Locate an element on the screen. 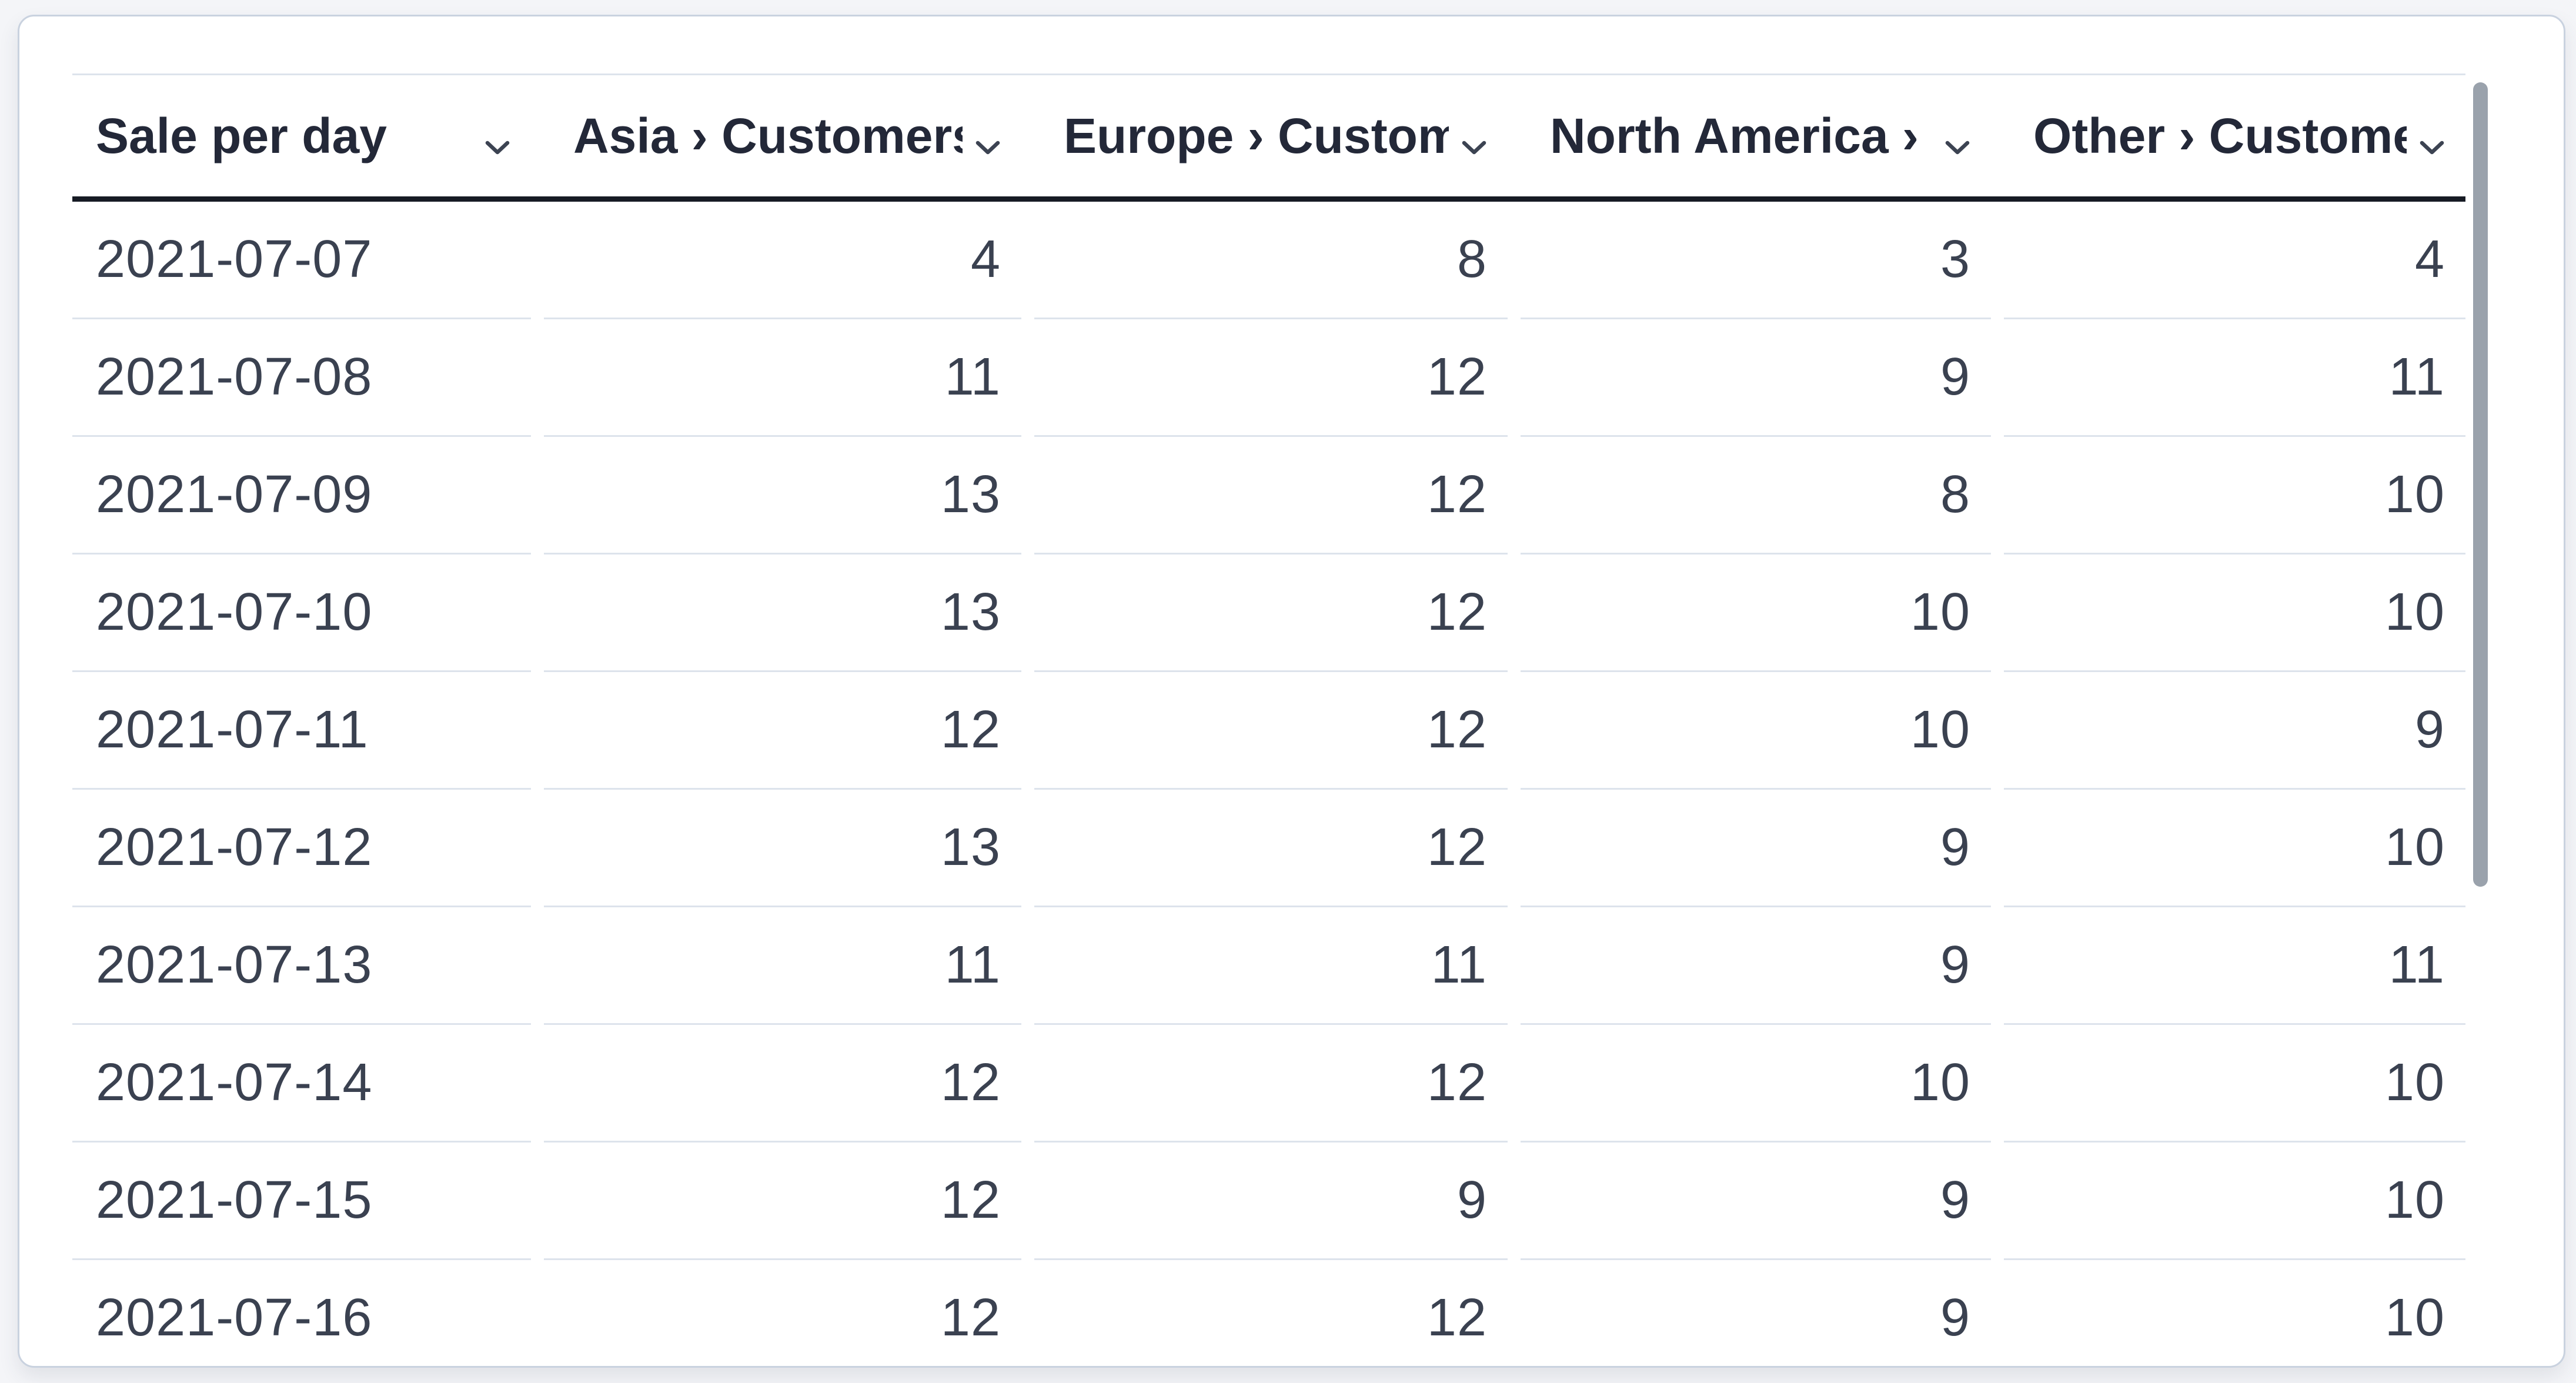  date-cell: 2021-07-09 is located at coordinates (301, 495).